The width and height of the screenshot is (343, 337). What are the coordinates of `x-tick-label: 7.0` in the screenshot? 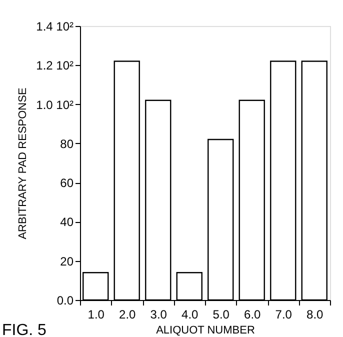 It's located at (283, 315).